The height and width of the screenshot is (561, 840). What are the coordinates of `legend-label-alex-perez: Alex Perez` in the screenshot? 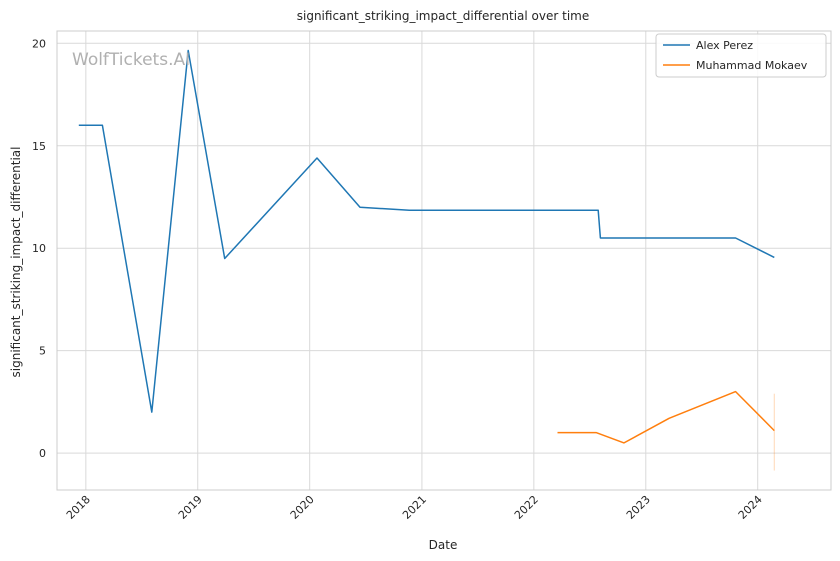 It's located at (724, 45).